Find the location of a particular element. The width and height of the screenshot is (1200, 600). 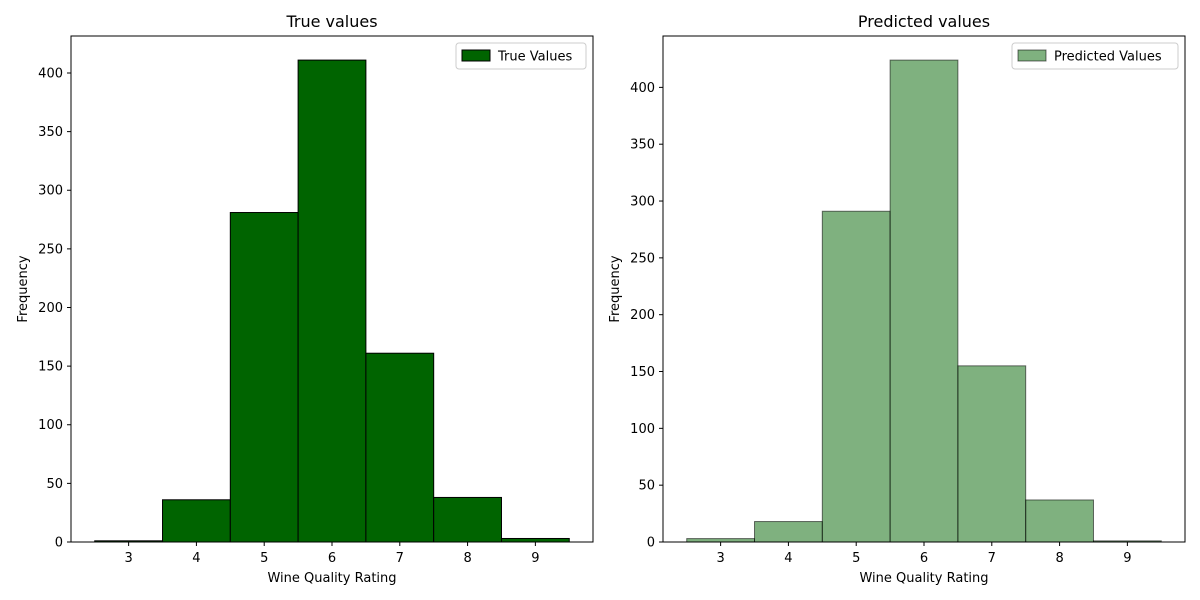

legend: True Values is located at coordinates (521, 56).